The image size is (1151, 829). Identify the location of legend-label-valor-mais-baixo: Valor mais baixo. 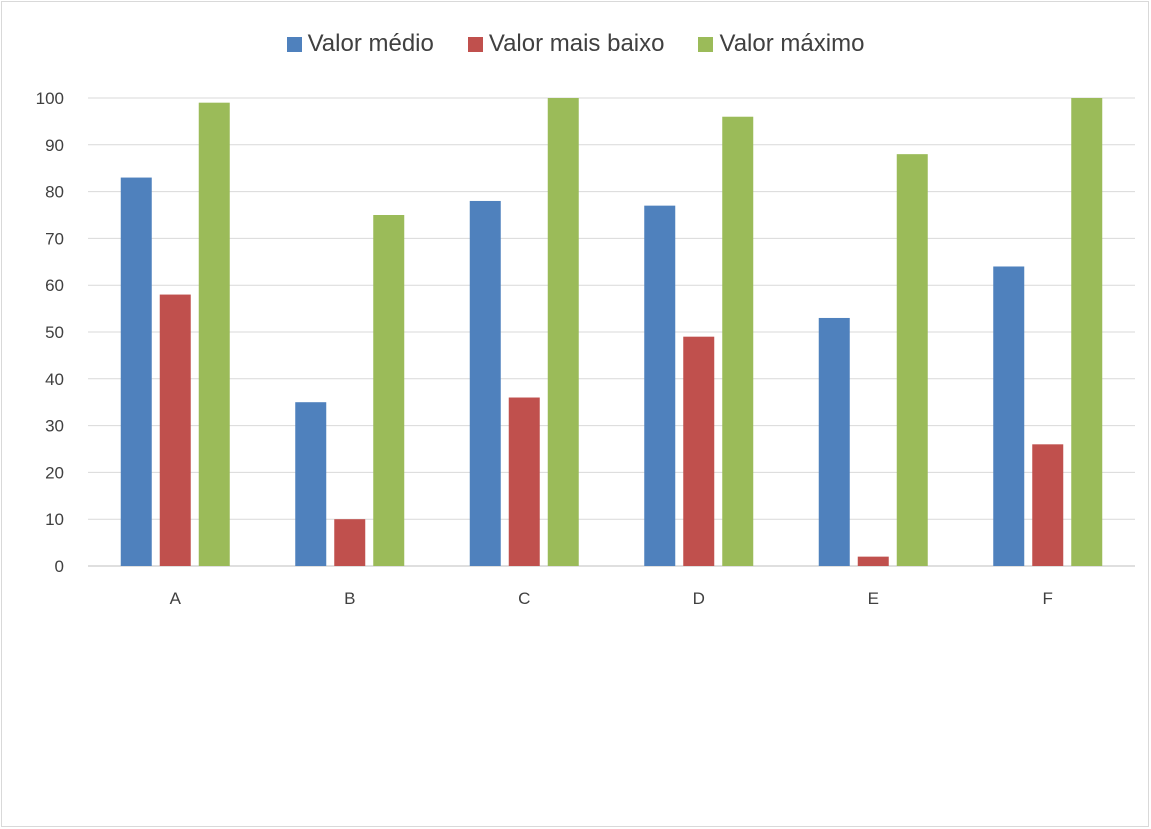
(576, 43).